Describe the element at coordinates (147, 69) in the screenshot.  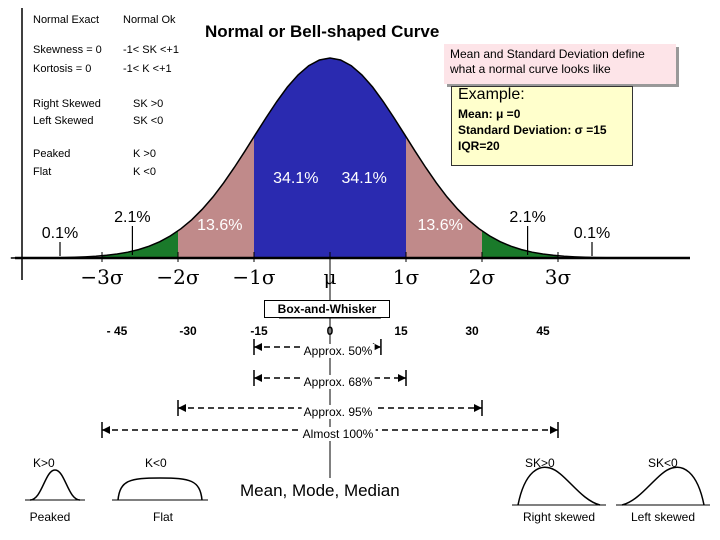
I see `table-cell: -1< K <+1` at that location.